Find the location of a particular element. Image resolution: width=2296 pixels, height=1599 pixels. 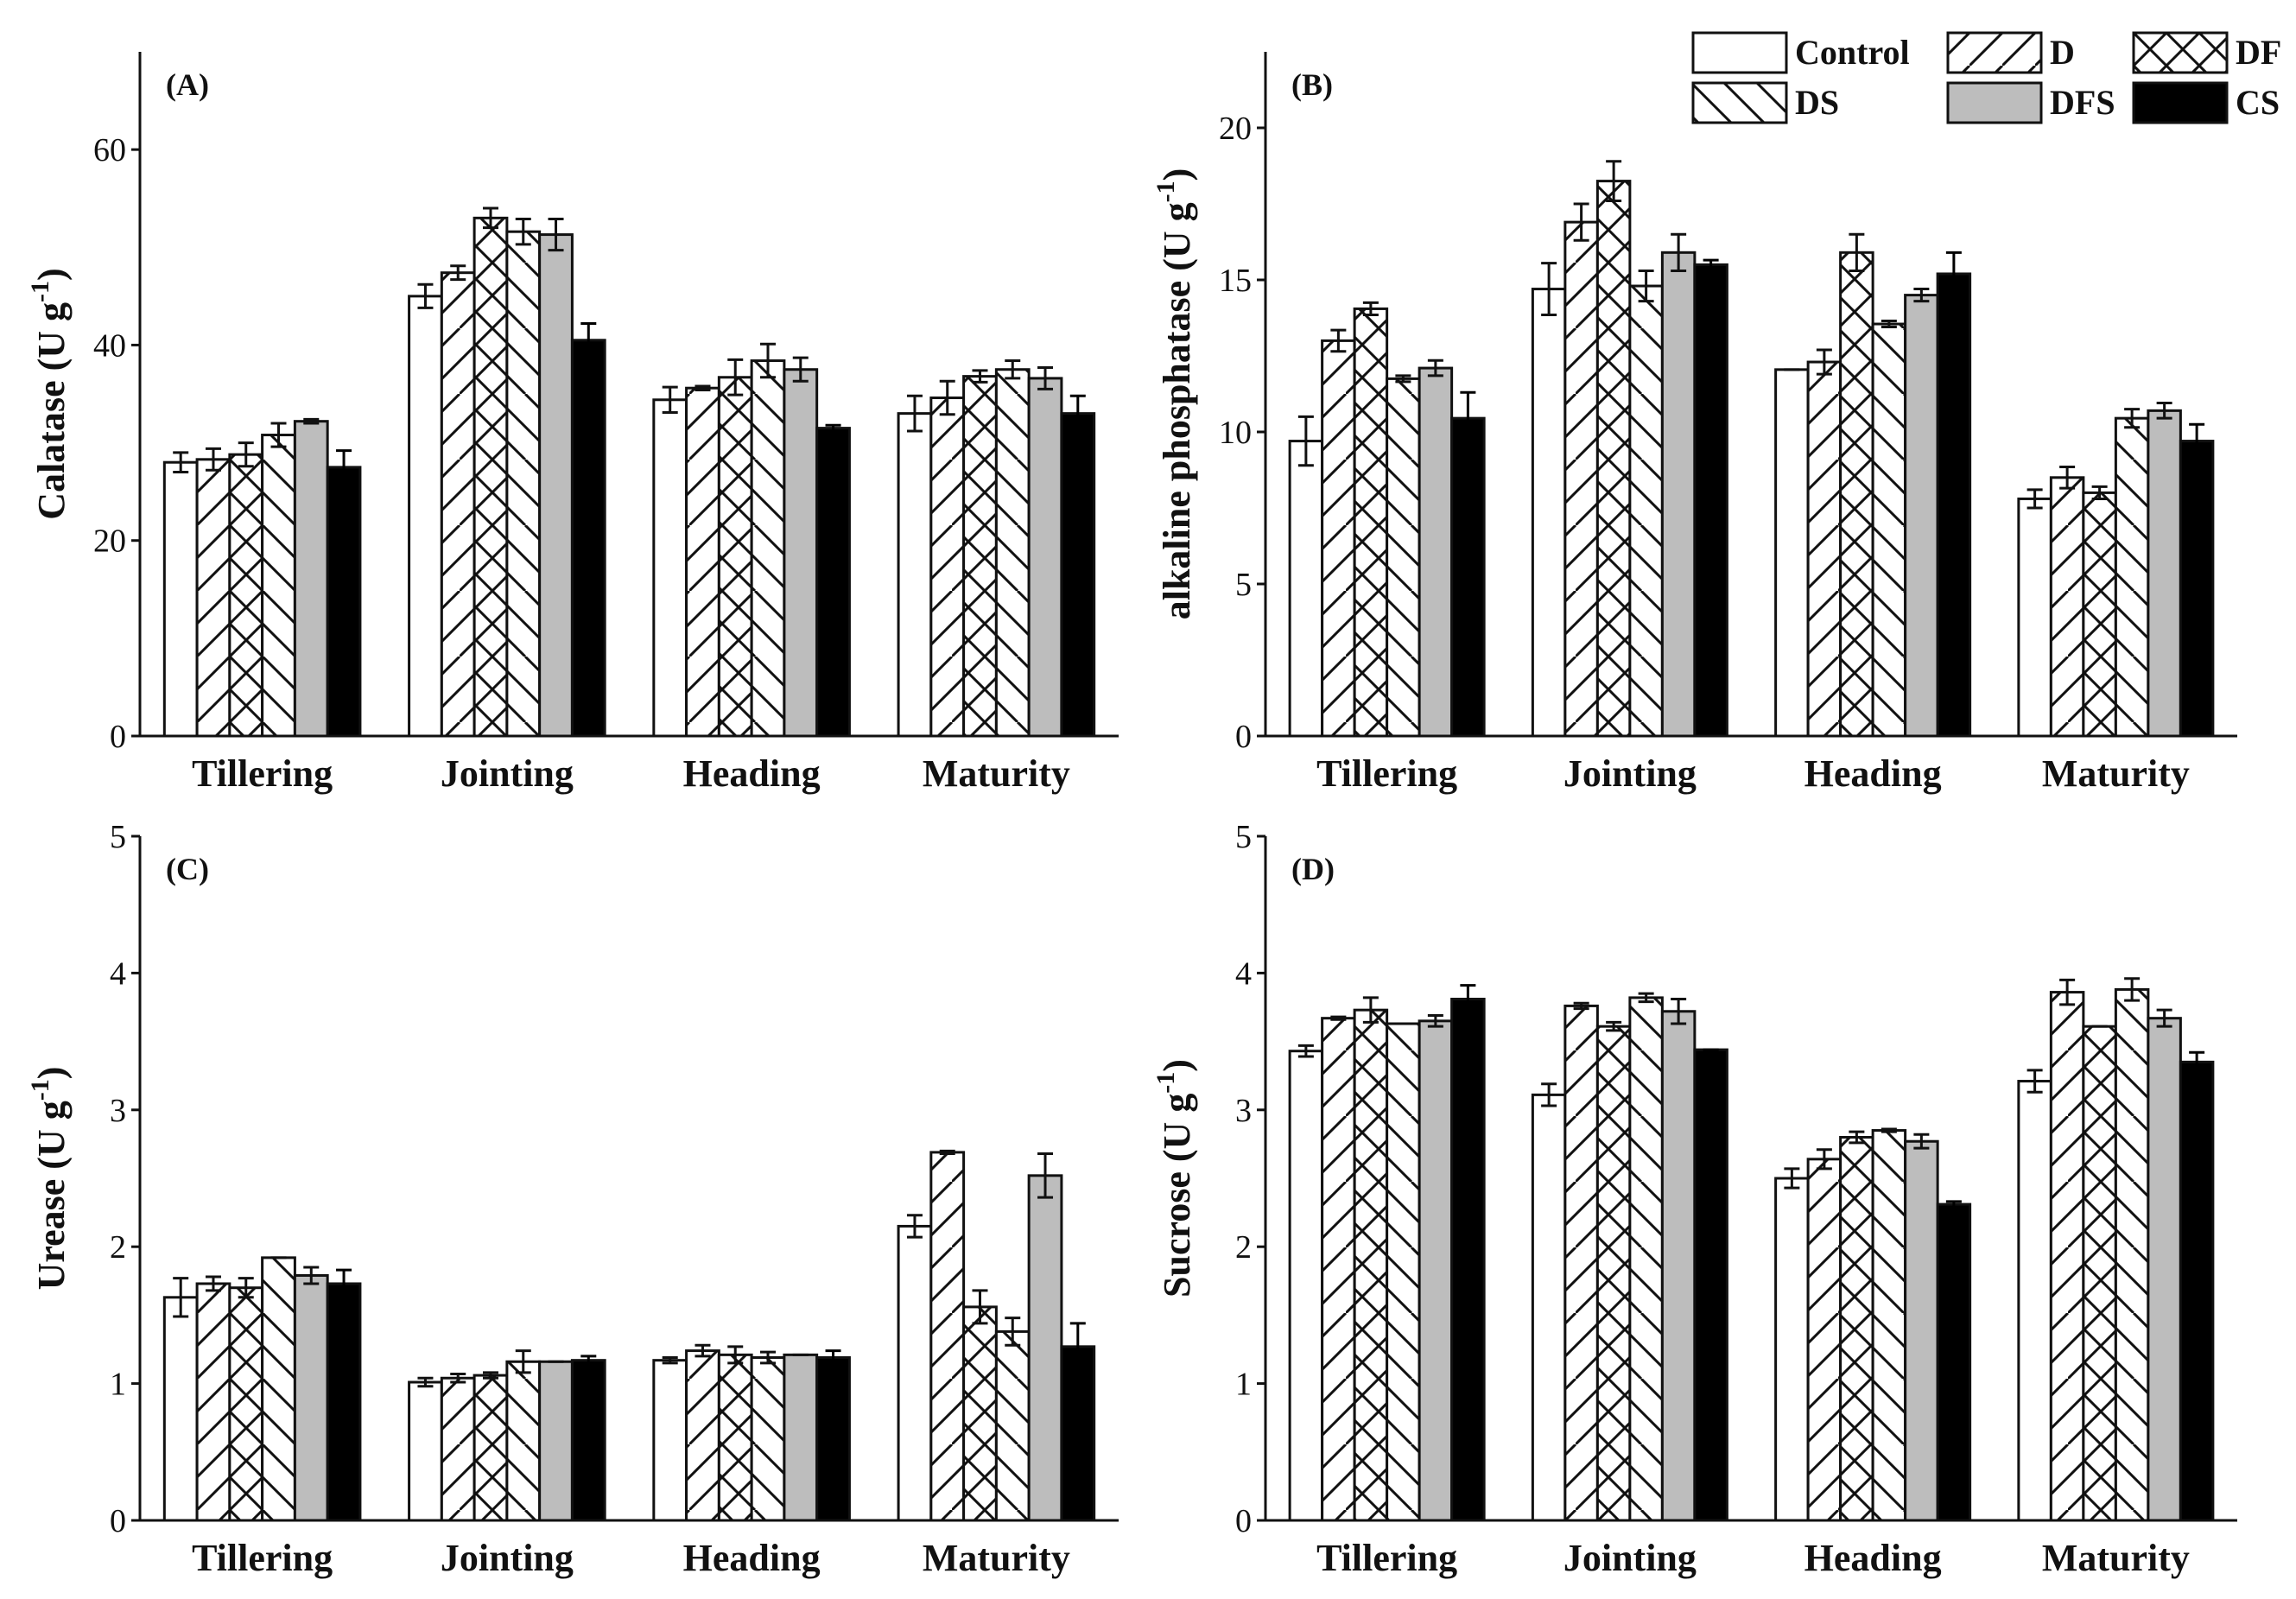

bar-dfs-jointing is located at coordinates (556, 1441).